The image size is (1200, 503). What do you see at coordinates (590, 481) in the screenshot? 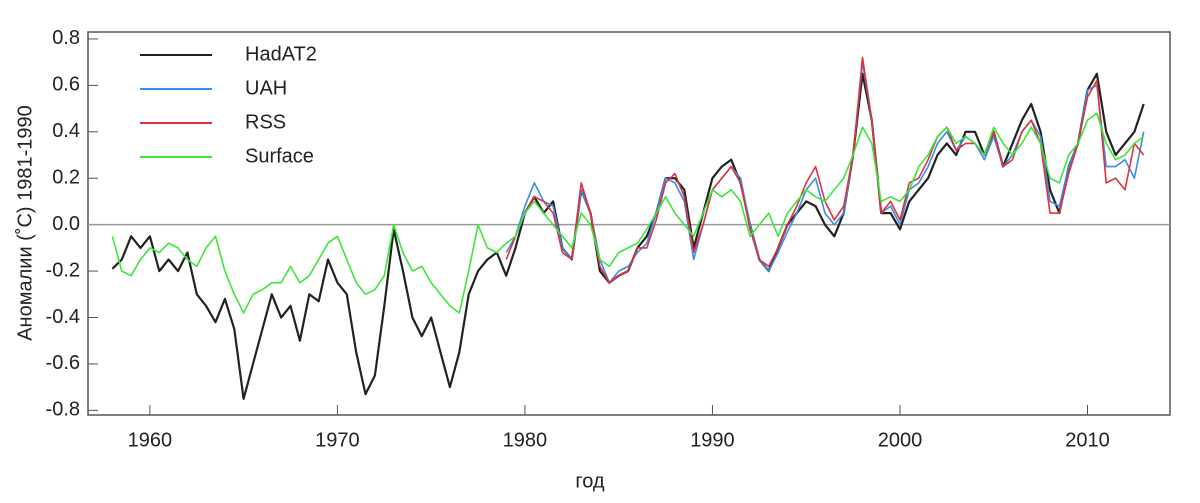
I see `x-axis-title: год` at bounding box center [590, 481].